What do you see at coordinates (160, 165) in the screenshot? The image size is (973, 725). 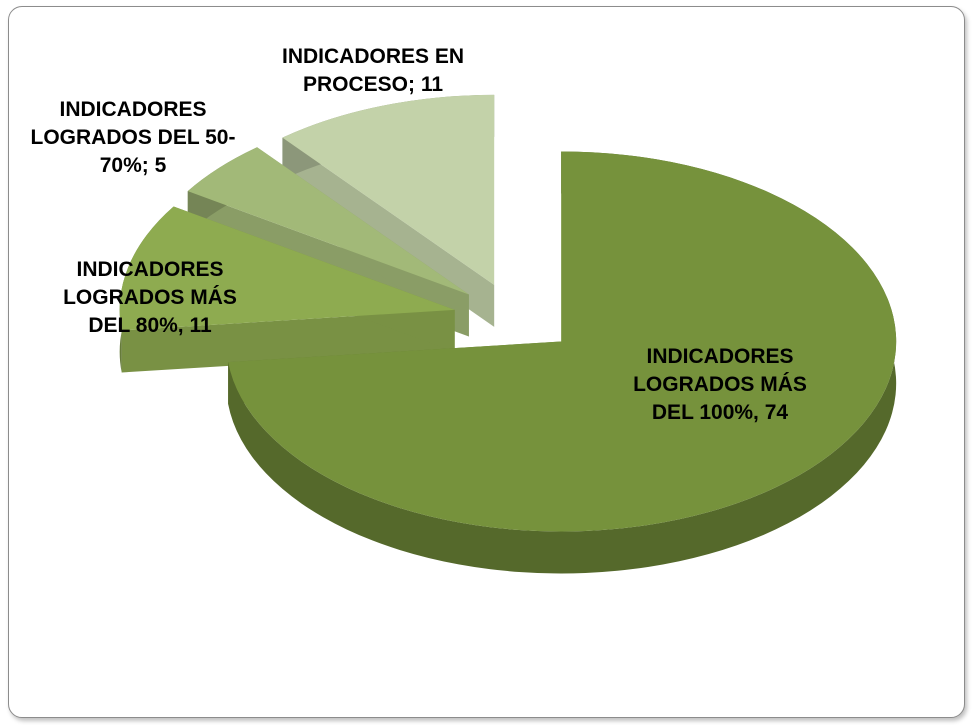 I see `label-value: 5` at bounding box center [160, 165].